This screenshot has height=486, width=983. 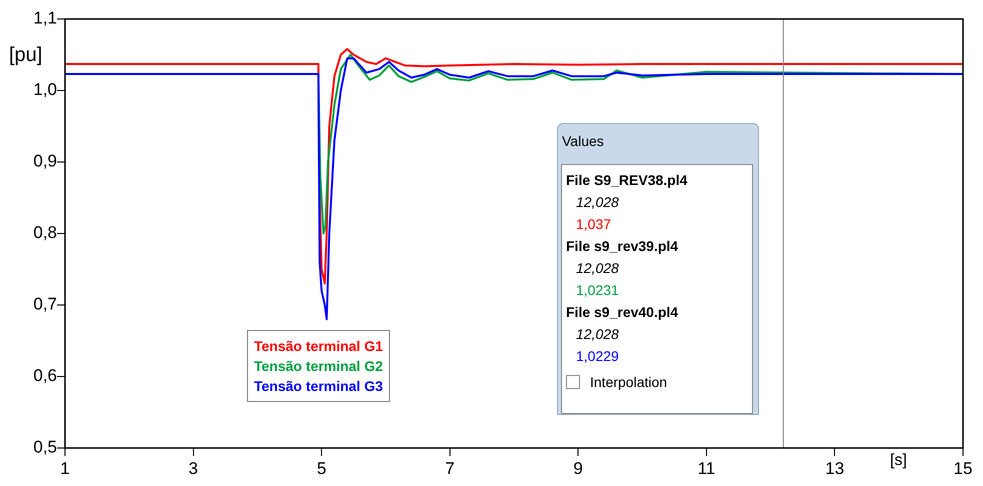 I want to click on text: Tensão terminal G2, so click(x=318, y=366).